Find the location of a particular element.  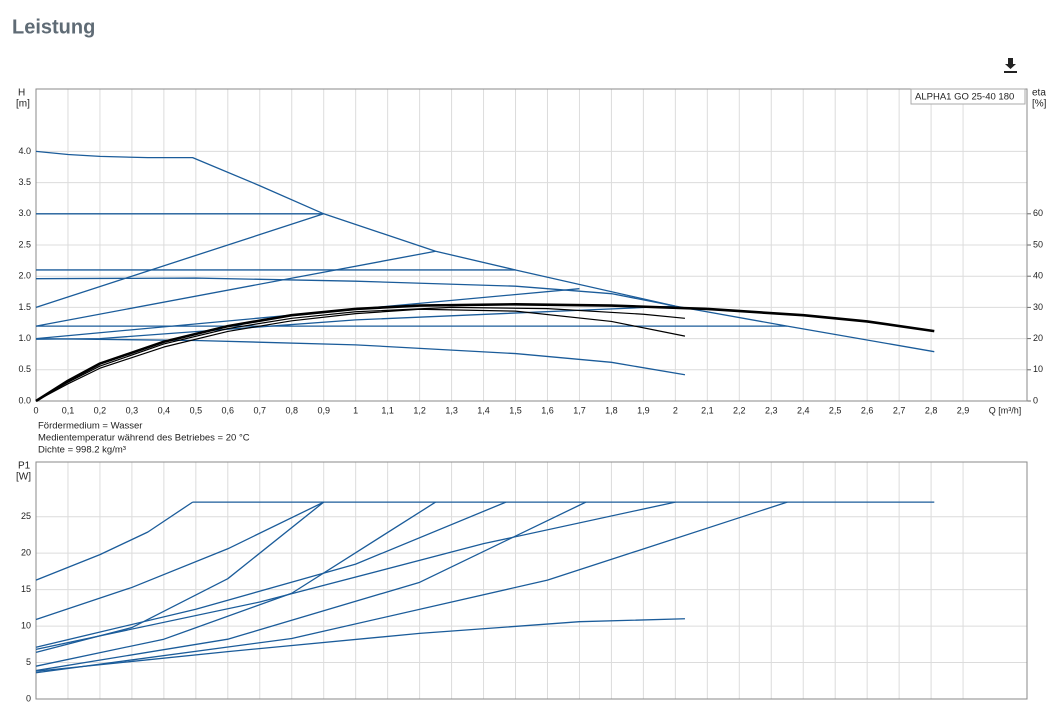

download-arrow is located at coordinates (1010, 63).